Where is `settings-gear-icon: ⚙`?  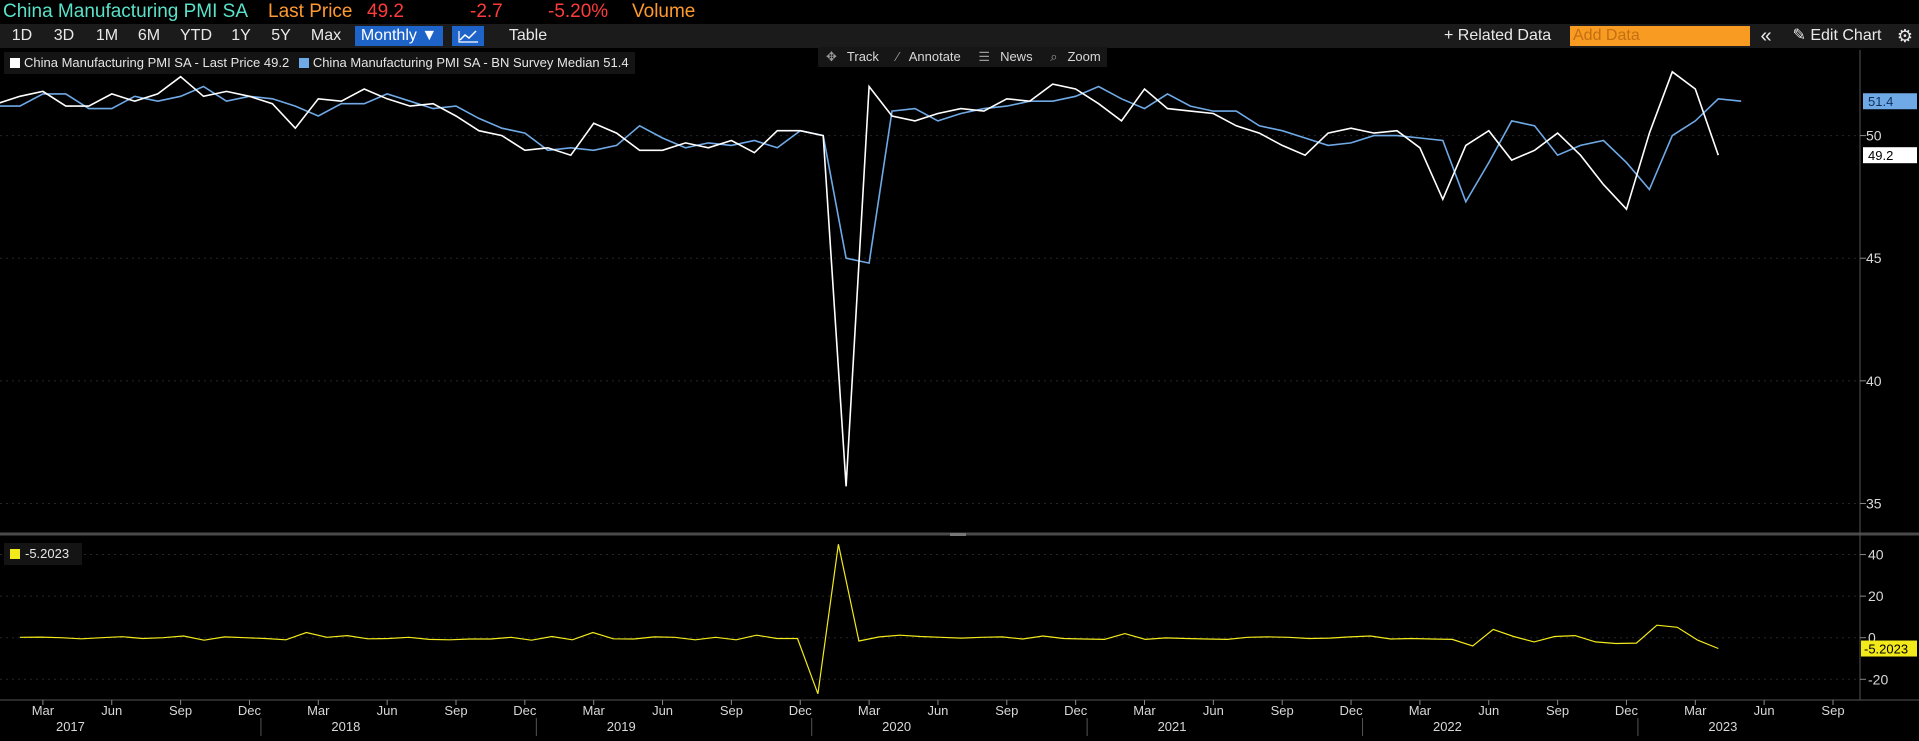 settings-gear-icon: ⚙ is located at coordinates (1905, 36).